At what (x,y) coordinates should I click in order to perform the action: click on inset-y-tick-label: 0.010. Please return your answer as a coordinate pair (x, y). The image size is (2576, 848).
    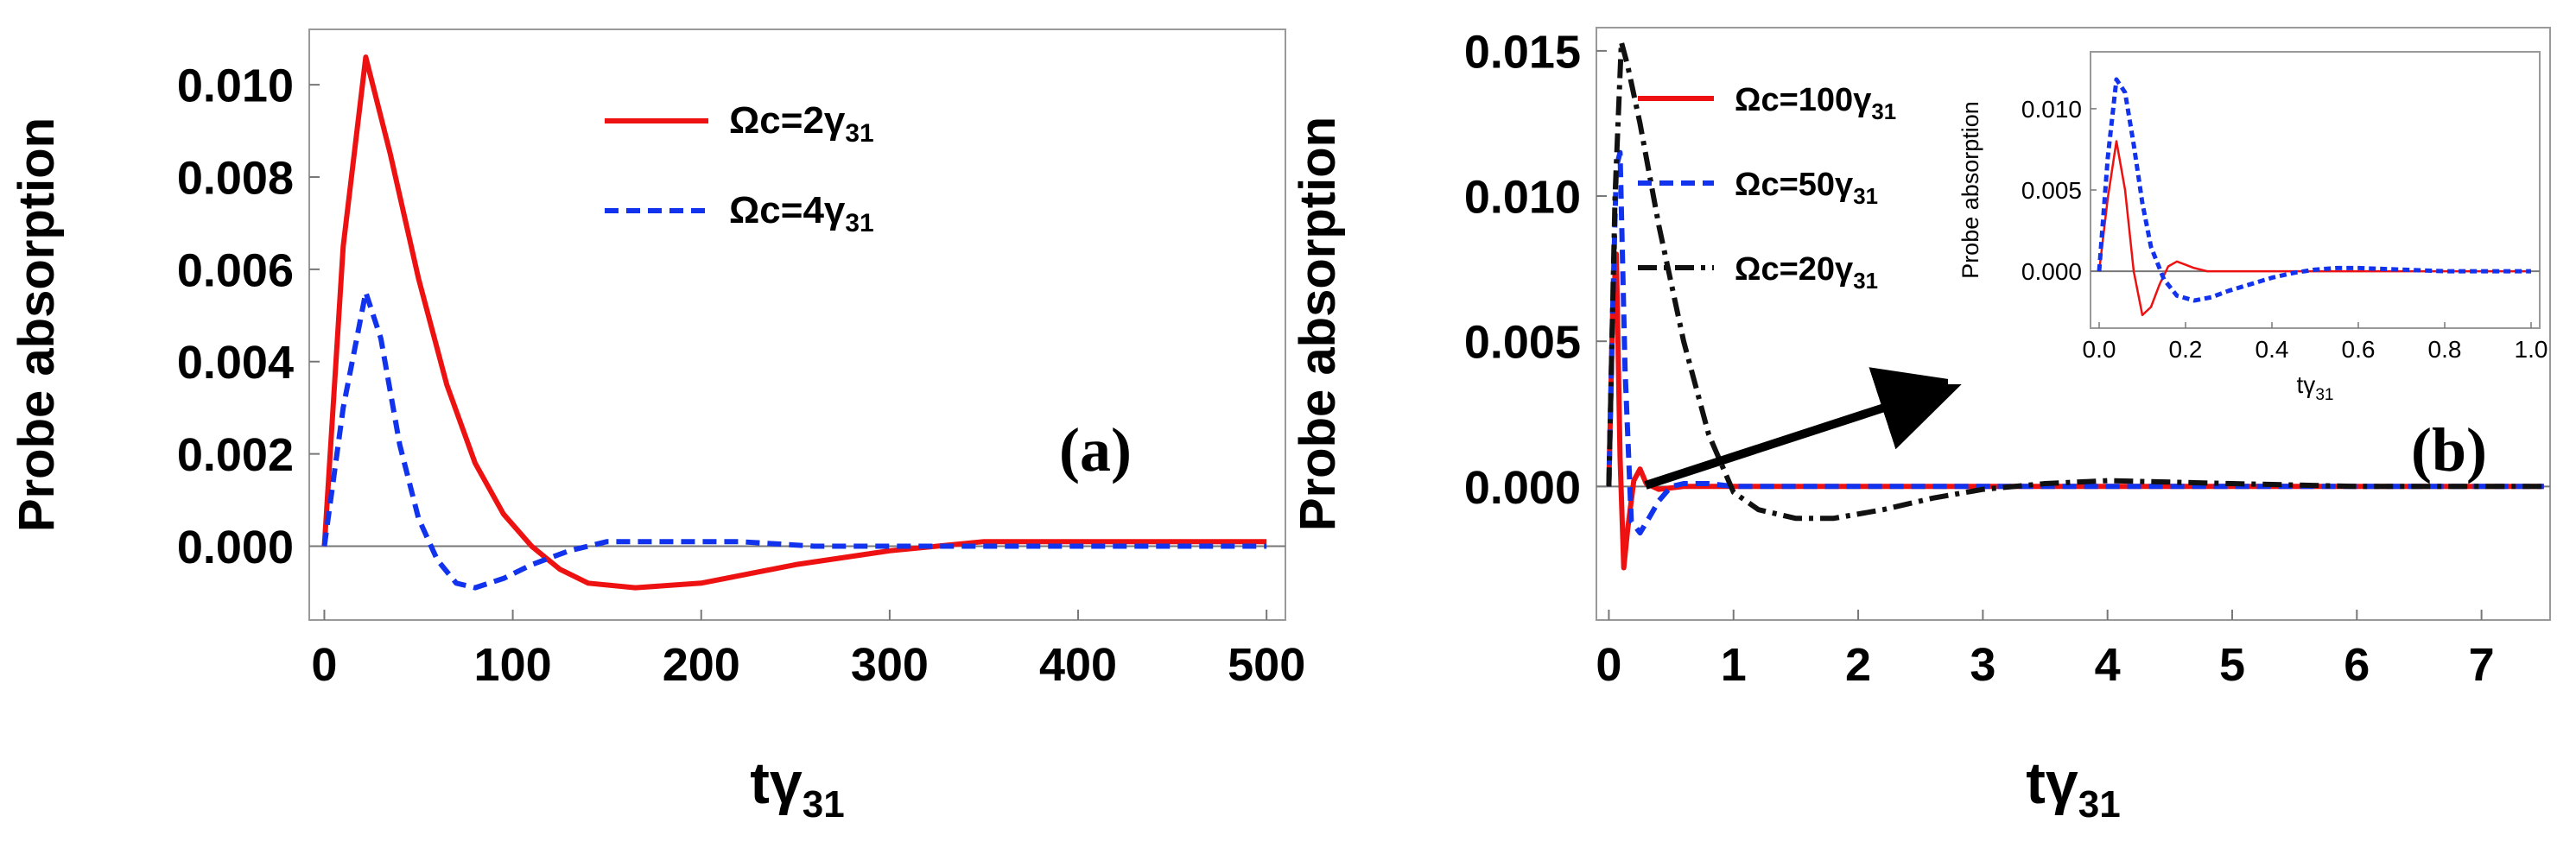
    Looking at the image, I should click on (2051, 109).